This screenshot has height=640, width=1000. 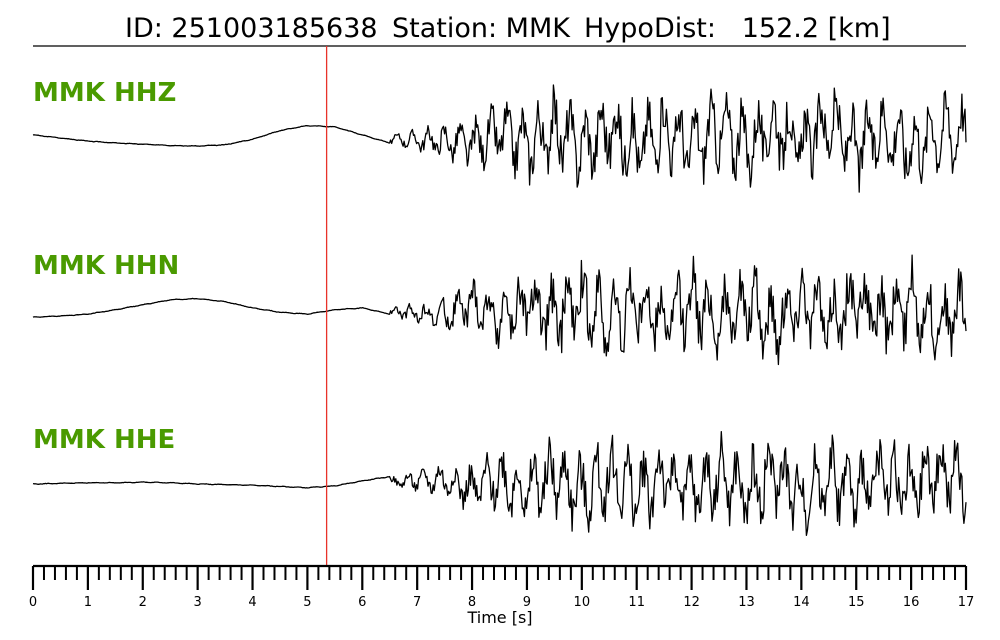 I want to click on title-station: Station: MMK, so click(x=481, y=28).